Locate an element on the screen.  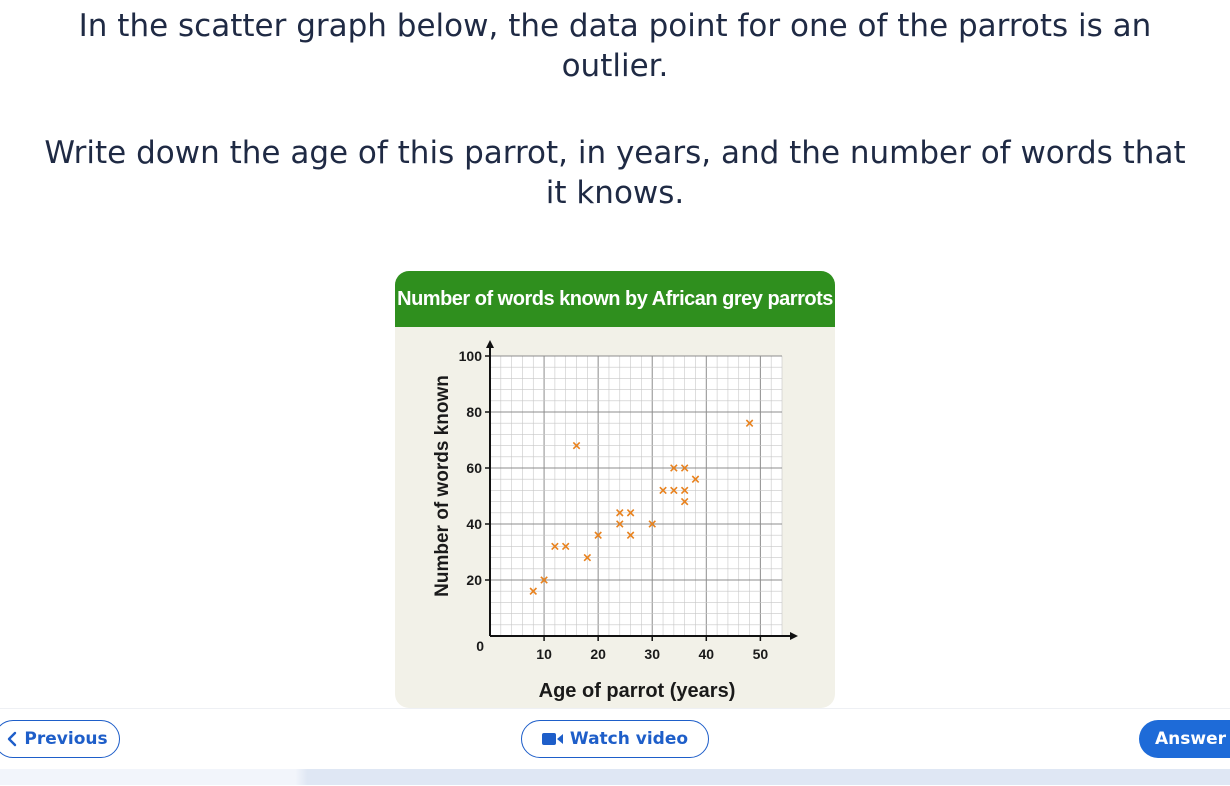
x-tick-label: 10 is located at coordinates (544, 654).